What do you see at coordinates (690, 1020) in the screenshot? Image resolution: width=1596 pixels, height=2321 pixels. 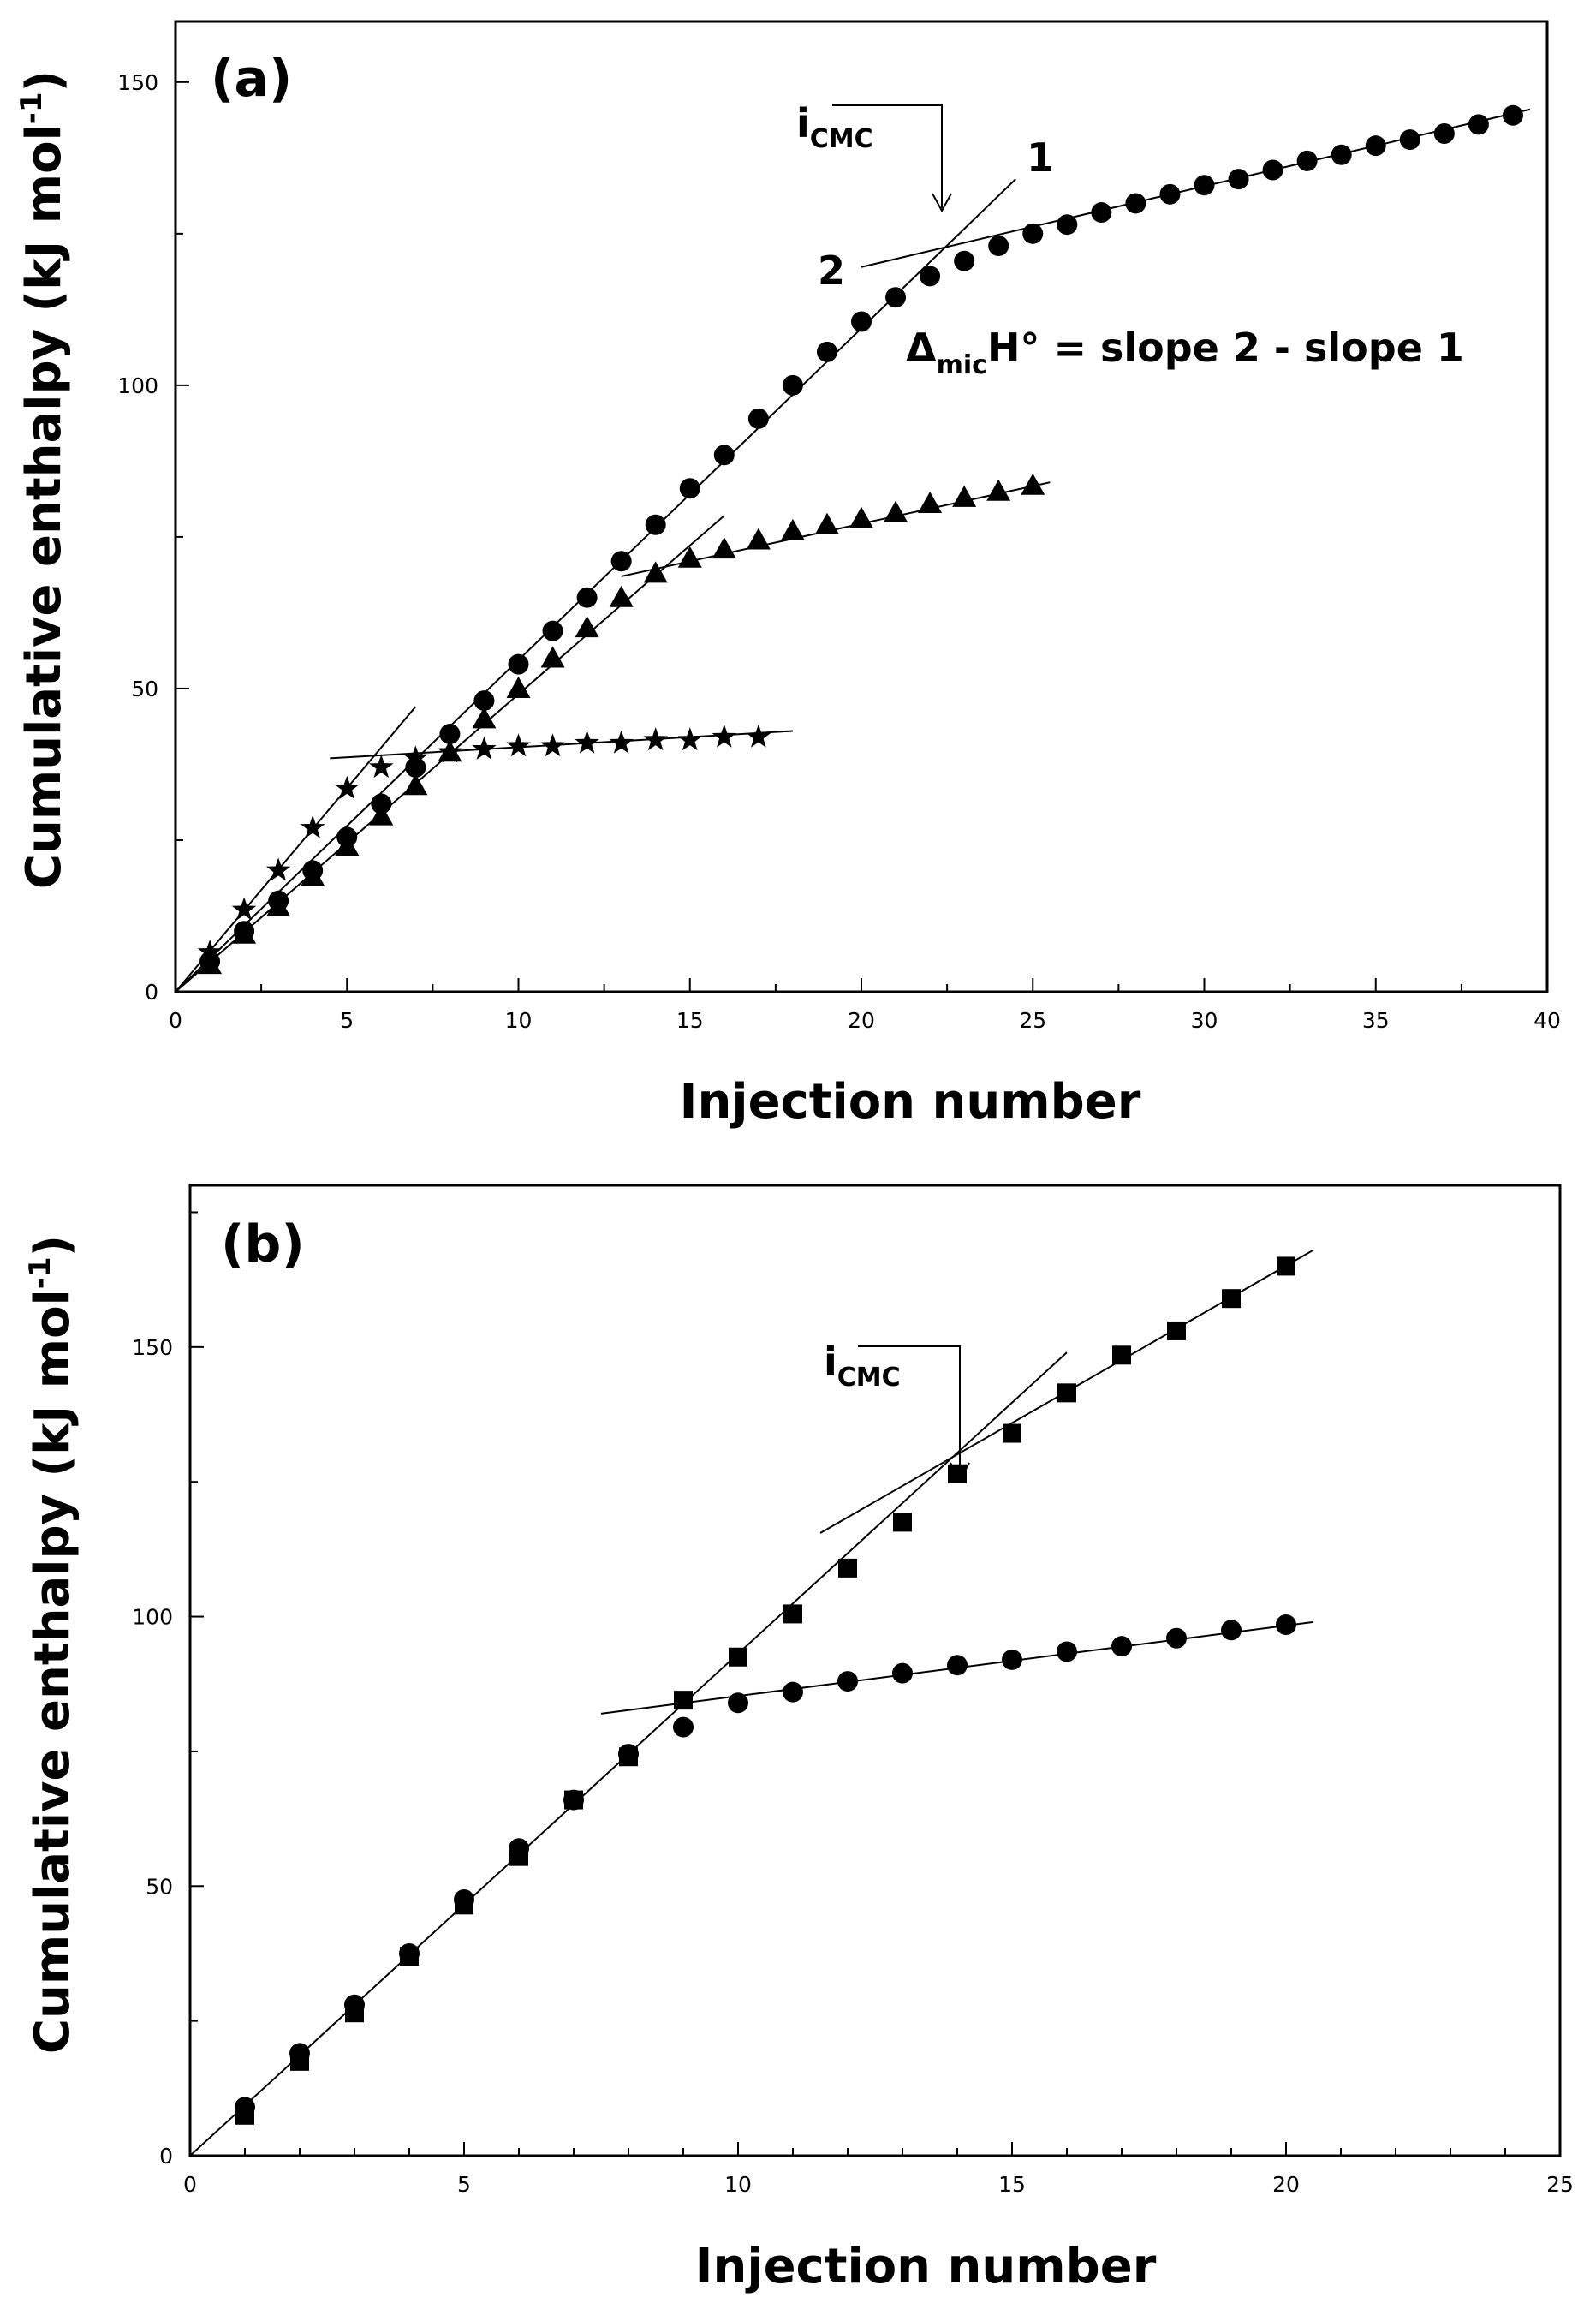 I see `x-tick-label-a-3: 15` at bounding box center [690, 1020].